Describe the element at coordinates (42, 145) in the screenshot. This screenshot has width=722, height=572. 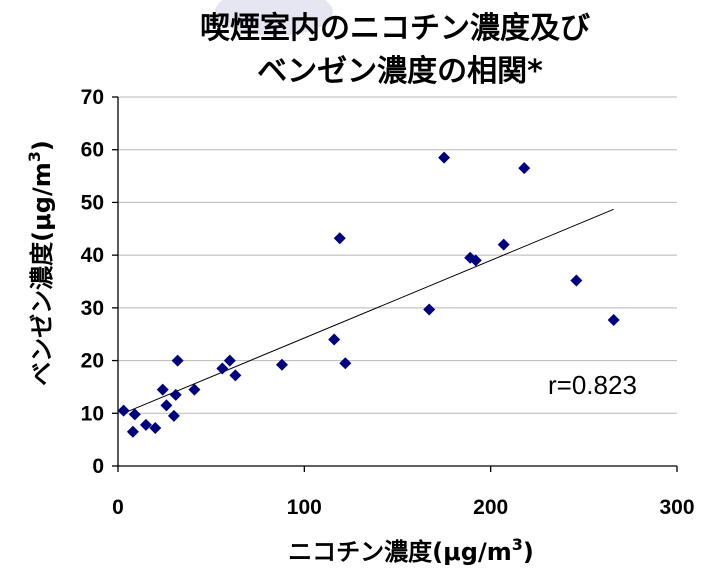
I see `y-axis-label-close: )` at that location.